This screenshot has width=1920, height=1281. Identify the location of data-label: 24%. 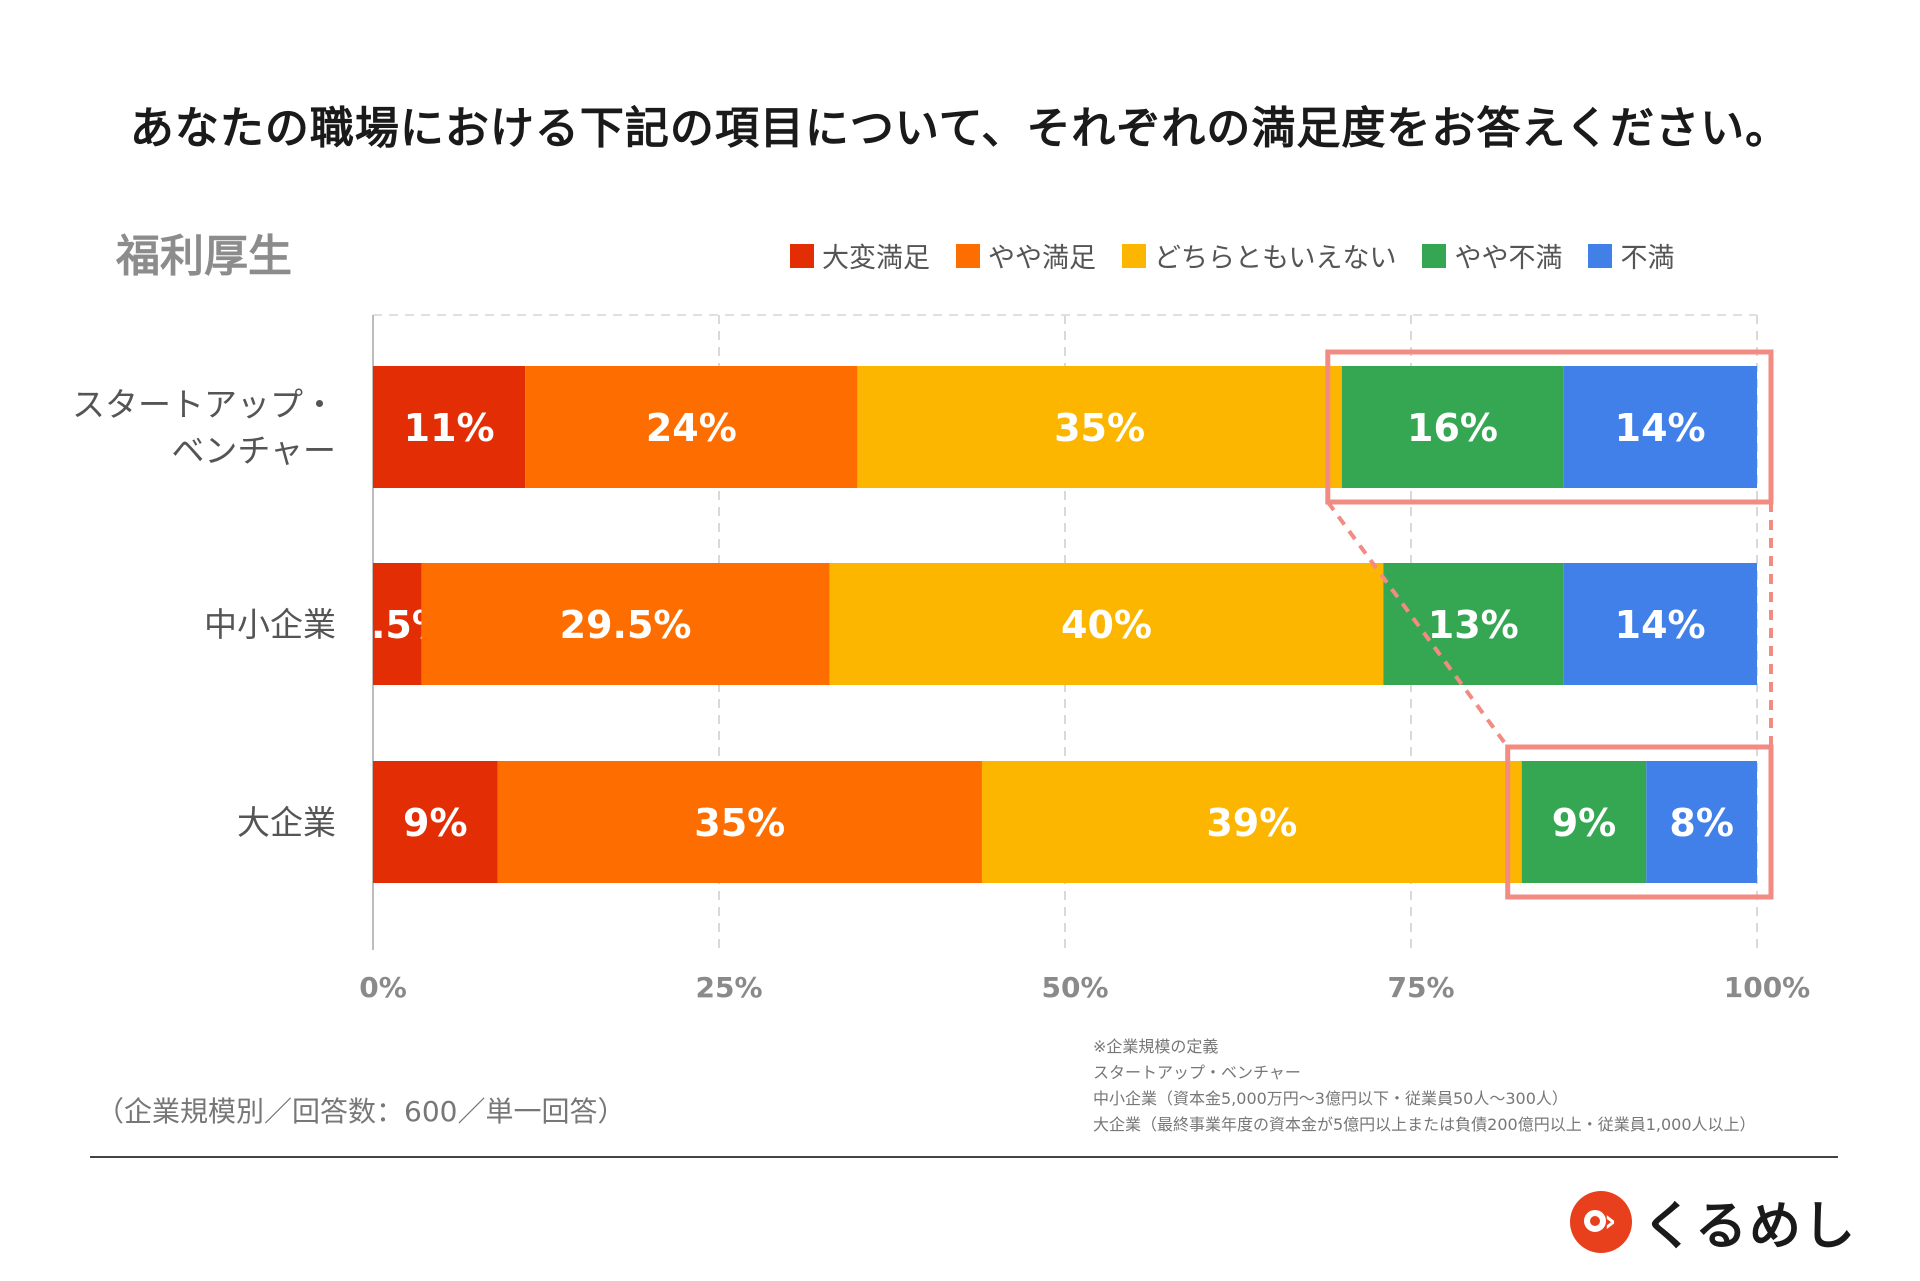
(691, 428).